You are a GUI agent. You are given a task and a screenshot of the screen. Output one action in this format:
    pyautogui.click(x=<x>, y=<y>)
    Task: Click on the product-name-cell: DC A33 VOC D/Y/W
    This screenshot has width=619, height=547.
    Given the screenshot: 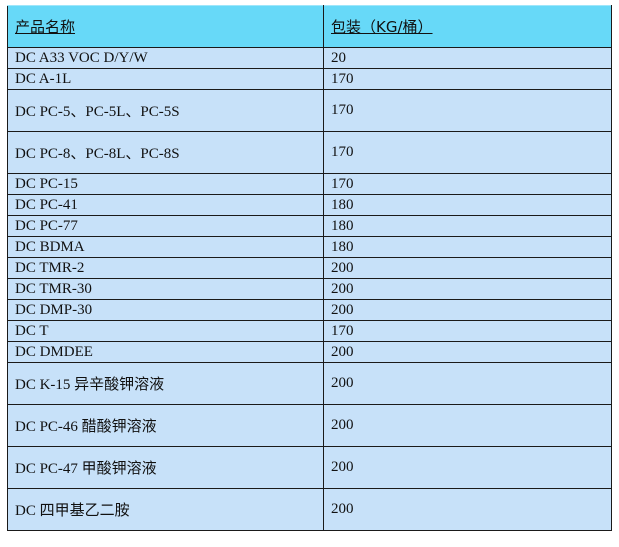 What is the action you would take?
    pyautogui.click(x=165, y=58)
    